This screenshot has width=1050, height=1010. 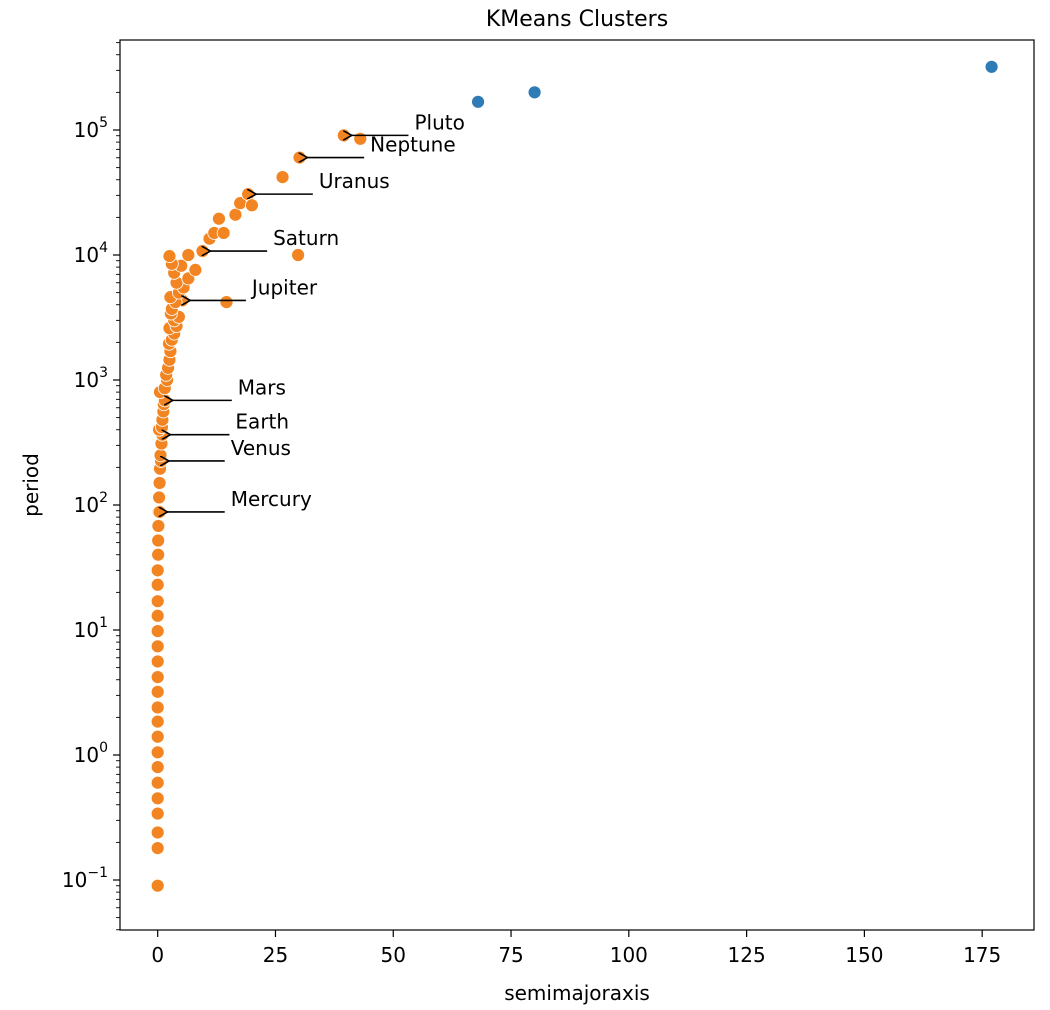 What do you see at coordinates (275, 955) in the screenshot?
I see `x-tick-label: 25` at bounding box center [275, 955].